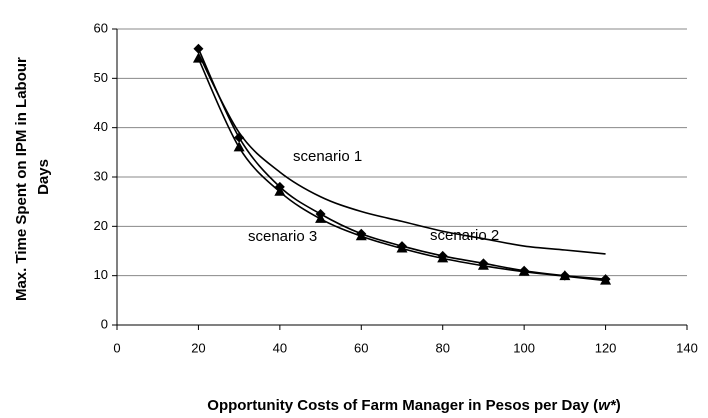 This screenshot has height=418, width=708. Describe the element at coordinates (101, 126) in the screenshot. I see `y-tick-label: 40` at that location.